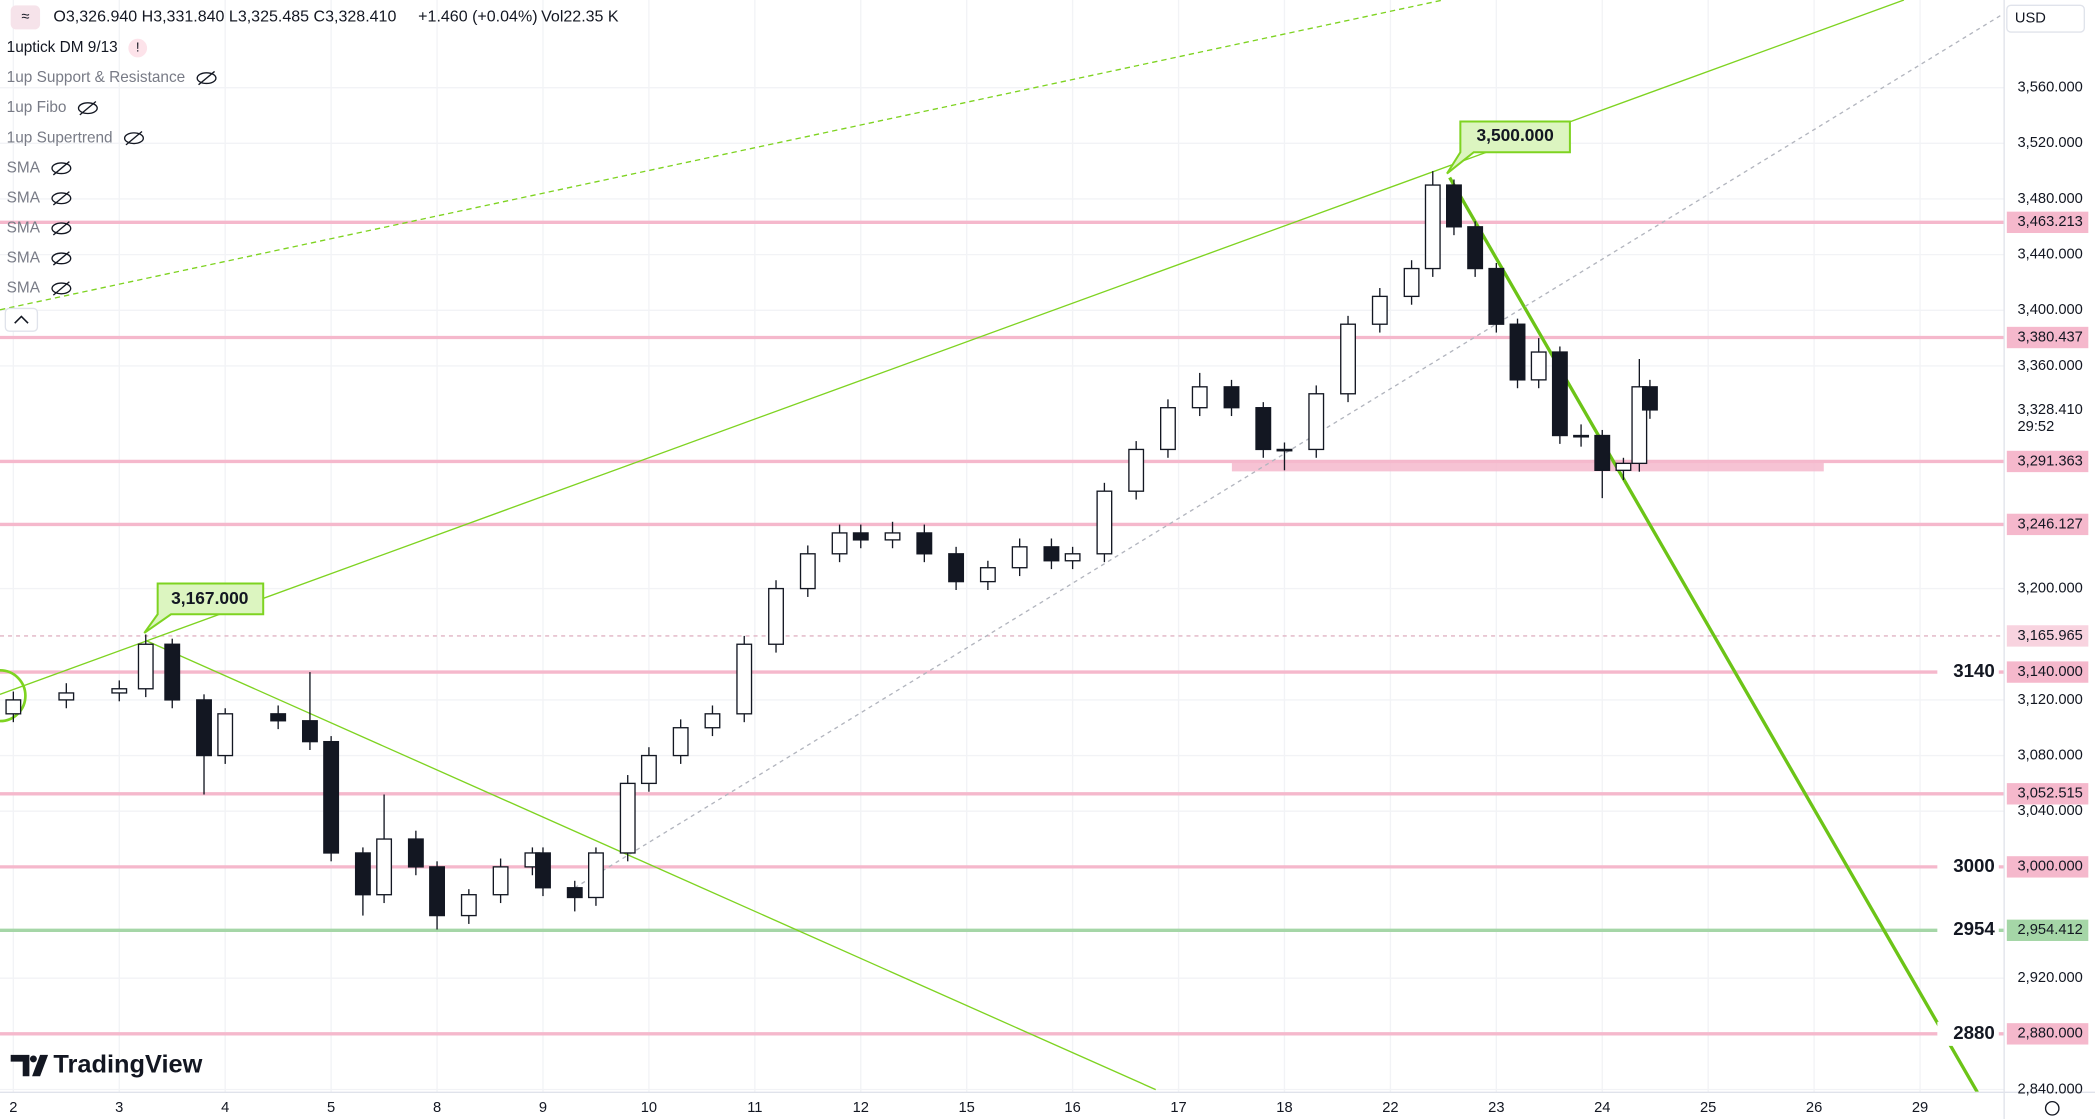 Image resolution: width=2095 pixels, height=1119 pixels. Describe the element at coordinates (1515, 135) in the screenshot. I see `callout-text: 3,500.000` at that location.